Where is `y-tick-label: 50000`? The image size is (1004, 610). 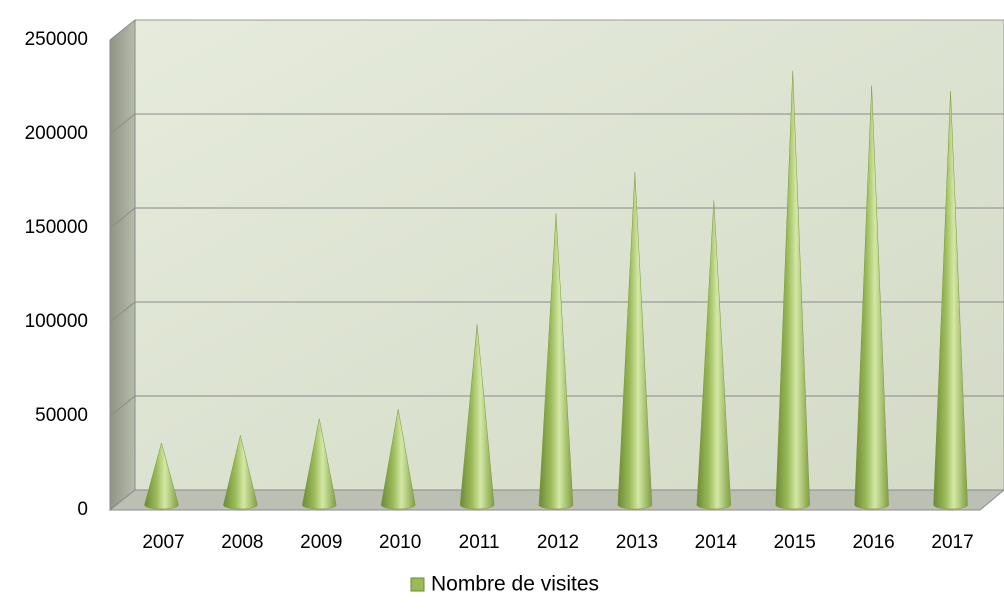
y-tick-label: 50000 is located at coordinates (61, 415).